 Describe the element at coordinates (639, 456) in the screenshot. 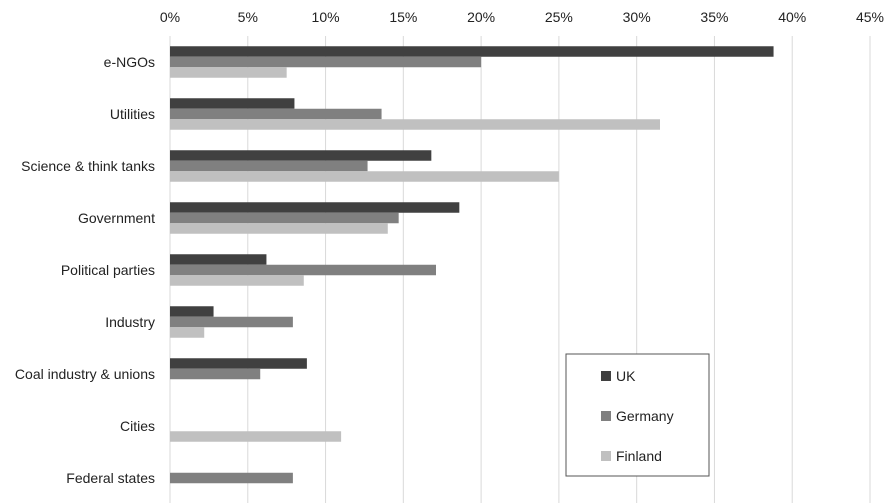

I see `legend-label: Finland` at that location.